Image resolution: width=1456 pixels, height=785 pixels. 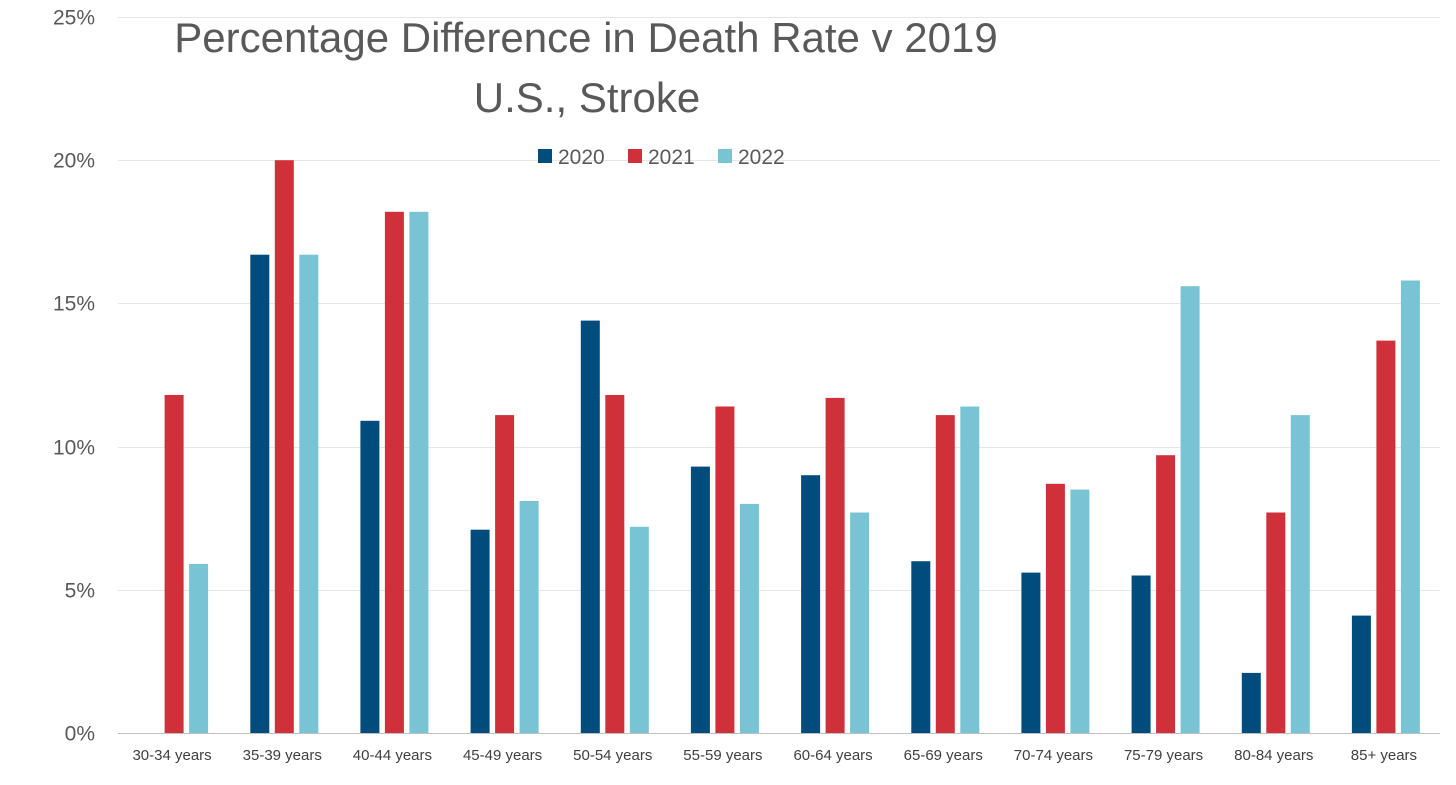 What do you see at coordinates (835, 565) in the screenshot?
I see `bar-2021-60-64-years` at bounding box center [835, 565].